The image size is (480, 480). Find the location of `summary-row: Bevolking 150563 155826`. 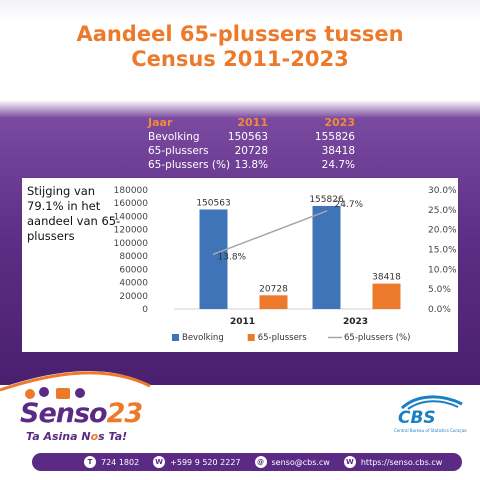

summary-row: Bevolking 150563 155826 is located at coordinates (273, 137).